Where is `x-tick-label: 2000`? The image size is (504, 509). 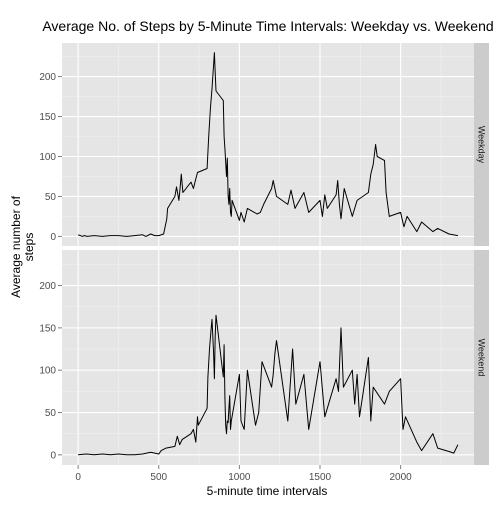
x-tick-label: 2000 is located at coordinates (401, 477).